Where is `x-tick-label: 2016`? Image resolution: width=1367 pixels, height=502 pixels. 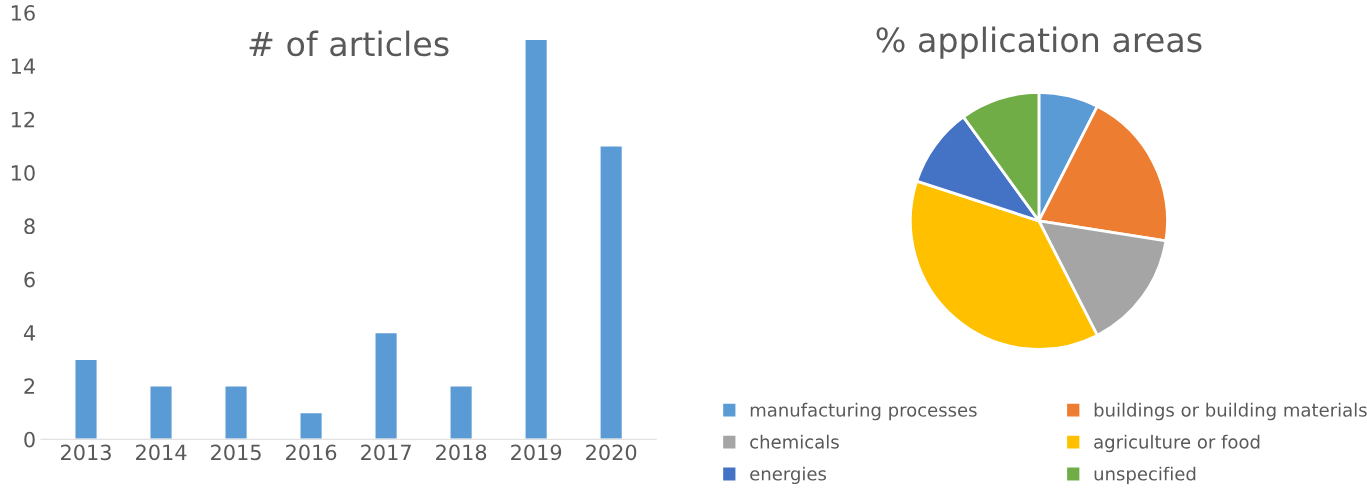
x-tick-label: 2016 is located at coordinates (311, 452).